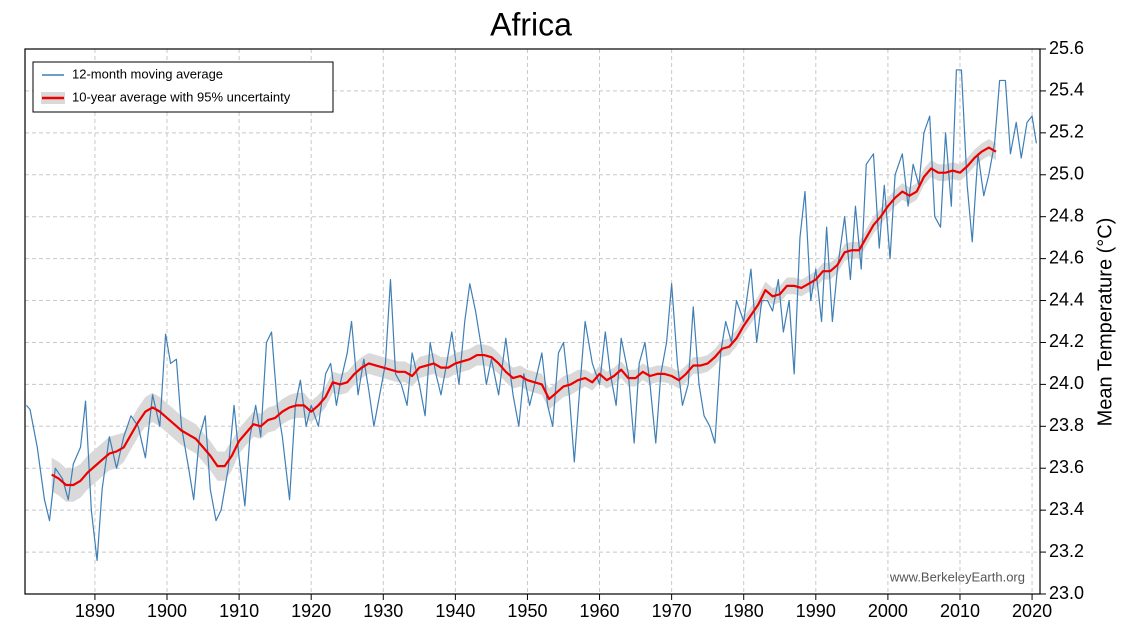 This screenshot has width=1125, height=632. What do you see at coordinates (1066, 509) in the screenshot?
I see `y-tick-label: 23.4` at bounding box center [1066, 509].